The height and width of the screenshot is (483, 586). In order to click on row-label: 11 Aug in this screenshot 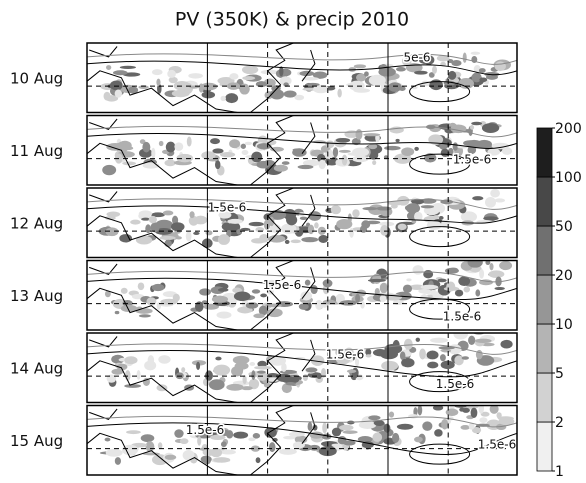, I will do `click(36, 151)`.